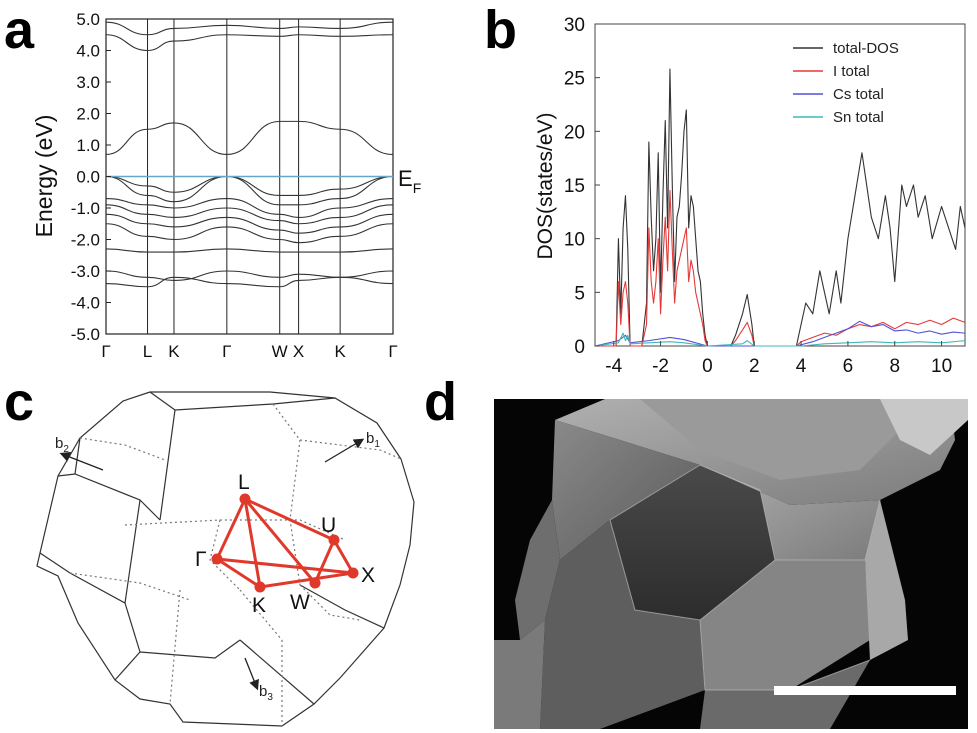 The image size is (977, 733). Describe the element at coordinates (245, 499) in the screenshot. I see `point-L` at that location.